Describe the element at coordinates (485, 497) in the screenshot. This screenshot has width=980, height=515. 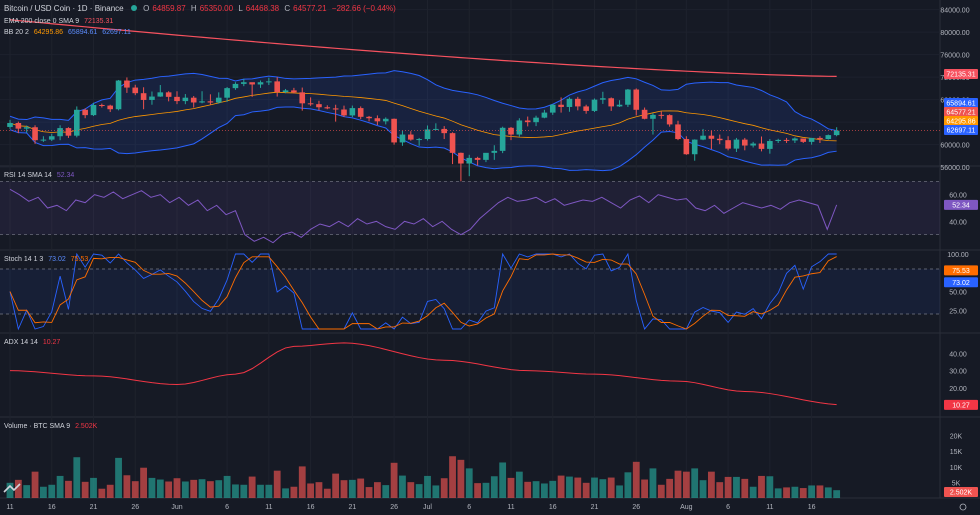
I see `time-axis: 11 16 21 26 Jun 6 11 16 21 26 Jul 6 11 16 21 26 Aug 6 11 16` at that location.